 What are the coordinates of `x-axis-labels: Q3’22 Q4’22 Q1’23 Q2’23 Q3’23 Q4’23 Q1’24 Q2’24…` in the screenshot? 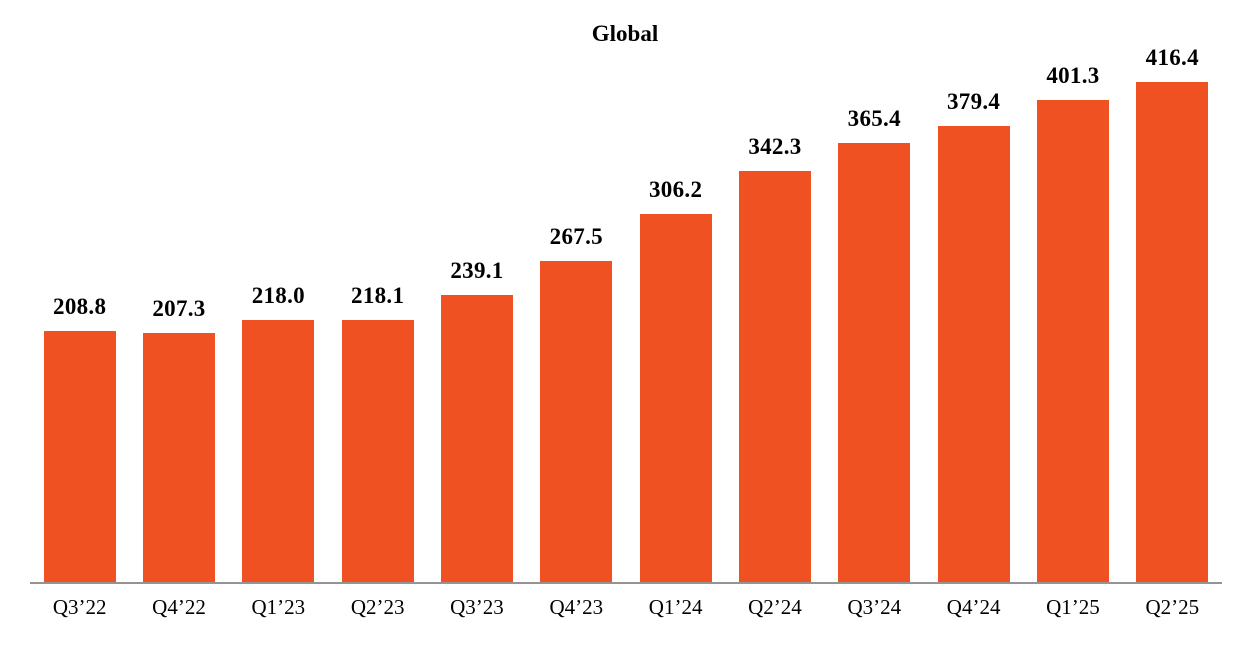 It's located at (626, 607).